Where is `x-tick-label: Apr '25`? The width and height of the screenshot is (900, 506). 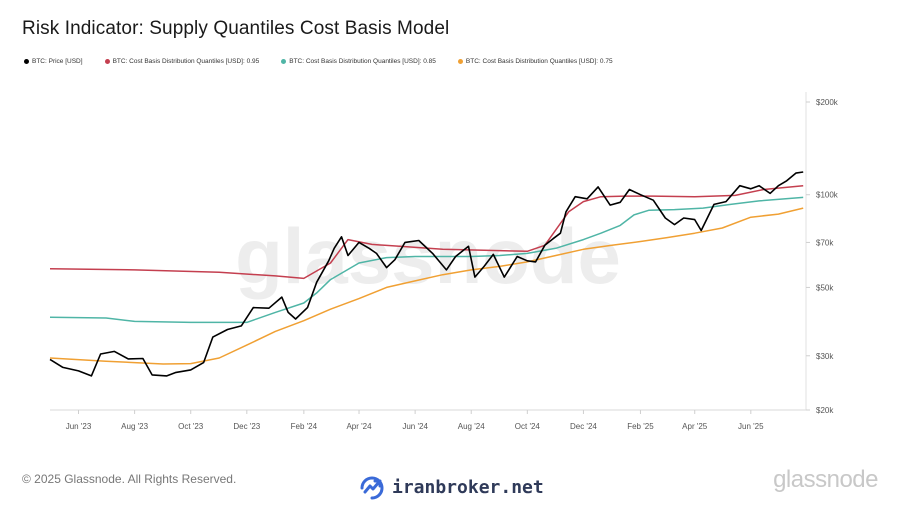 x-tick-label: Apr '25 is located at coordinates (695, 426).